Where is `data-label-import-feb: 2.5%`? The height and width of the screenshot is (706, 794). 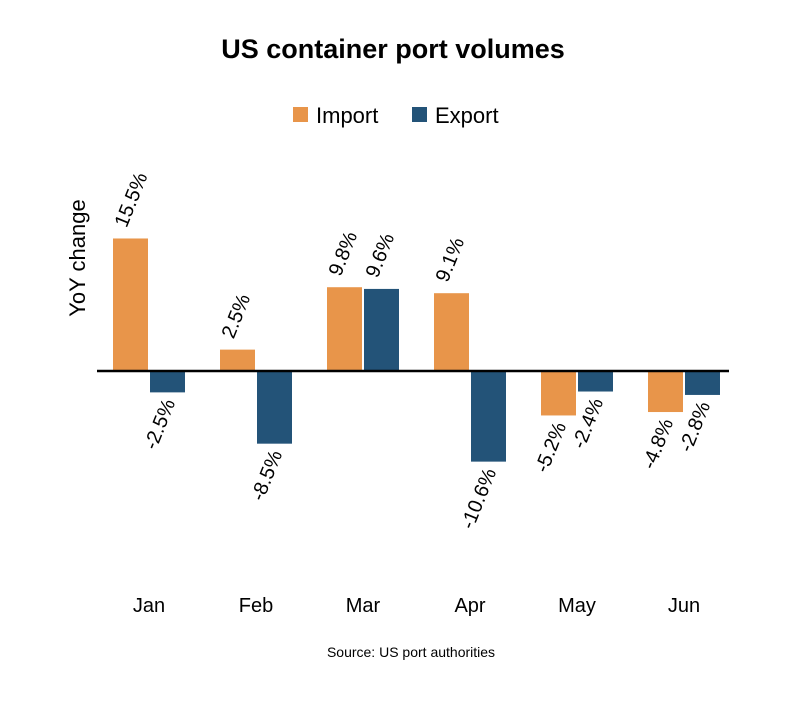
data-label-import-feb: 2.5% is located at coordinates (237, 316).